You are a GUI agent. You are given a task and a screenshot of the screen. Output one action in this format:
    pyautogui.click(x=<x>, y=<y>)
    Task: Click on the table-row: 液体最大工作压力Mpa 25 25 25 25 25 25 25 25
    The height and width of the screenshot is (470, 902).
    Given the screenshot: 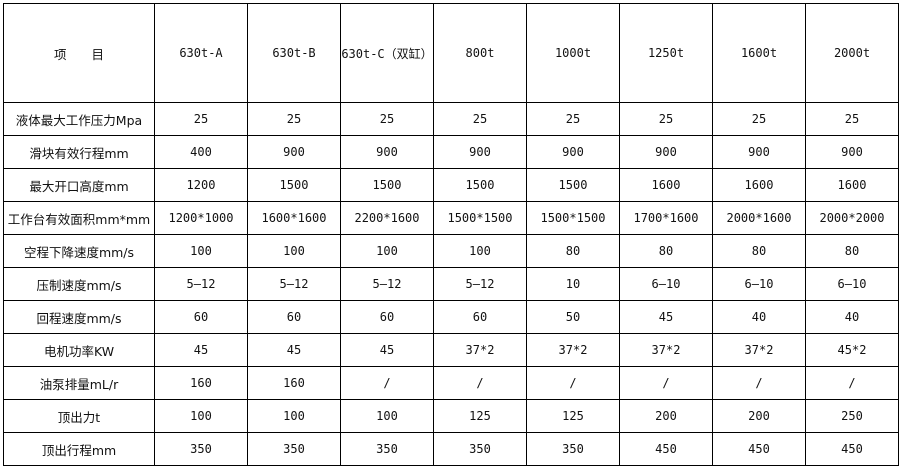 What is the action you would take?
    pyautogui.click(x=451, y=119)
    